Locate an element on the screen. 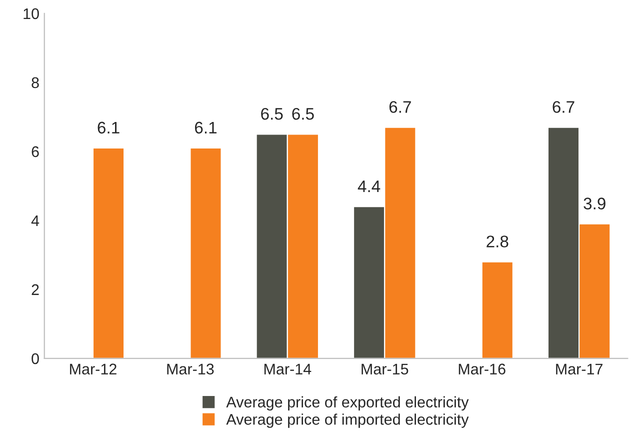  x-tick-label: Mar-15 is located at coordinates (385, 369).